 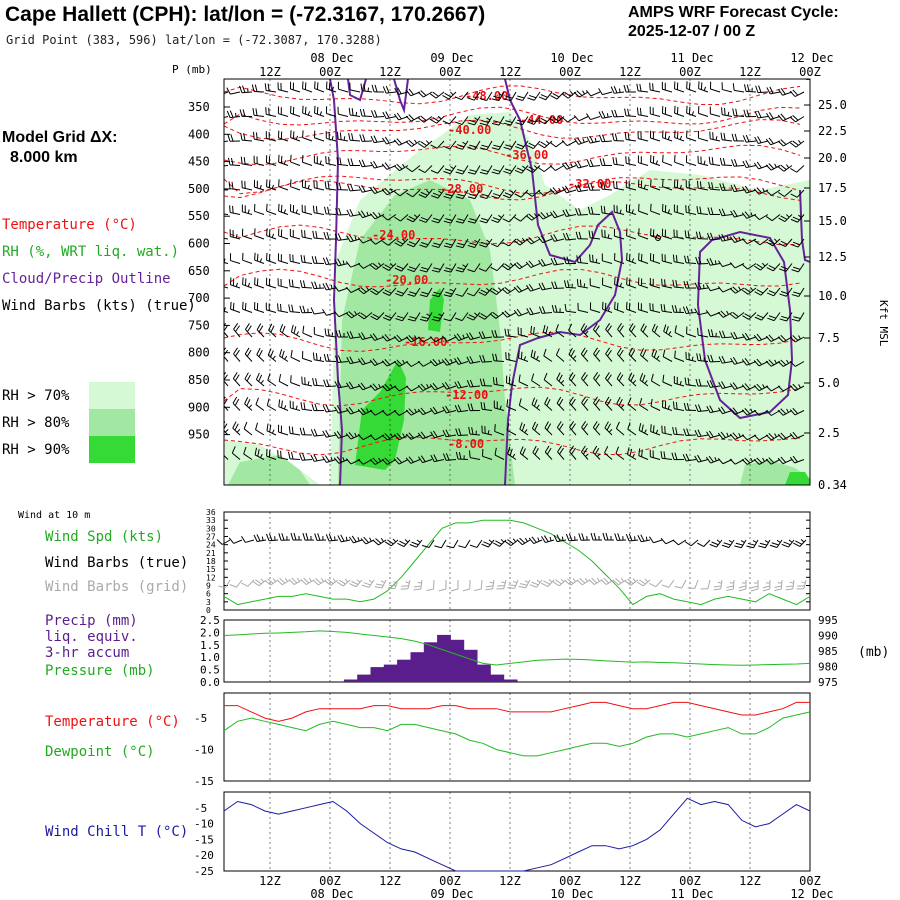 What do you see at coordinates (512, 235) in the screenshot?
I see `temperature-contour` at bounding box center [512, 235].